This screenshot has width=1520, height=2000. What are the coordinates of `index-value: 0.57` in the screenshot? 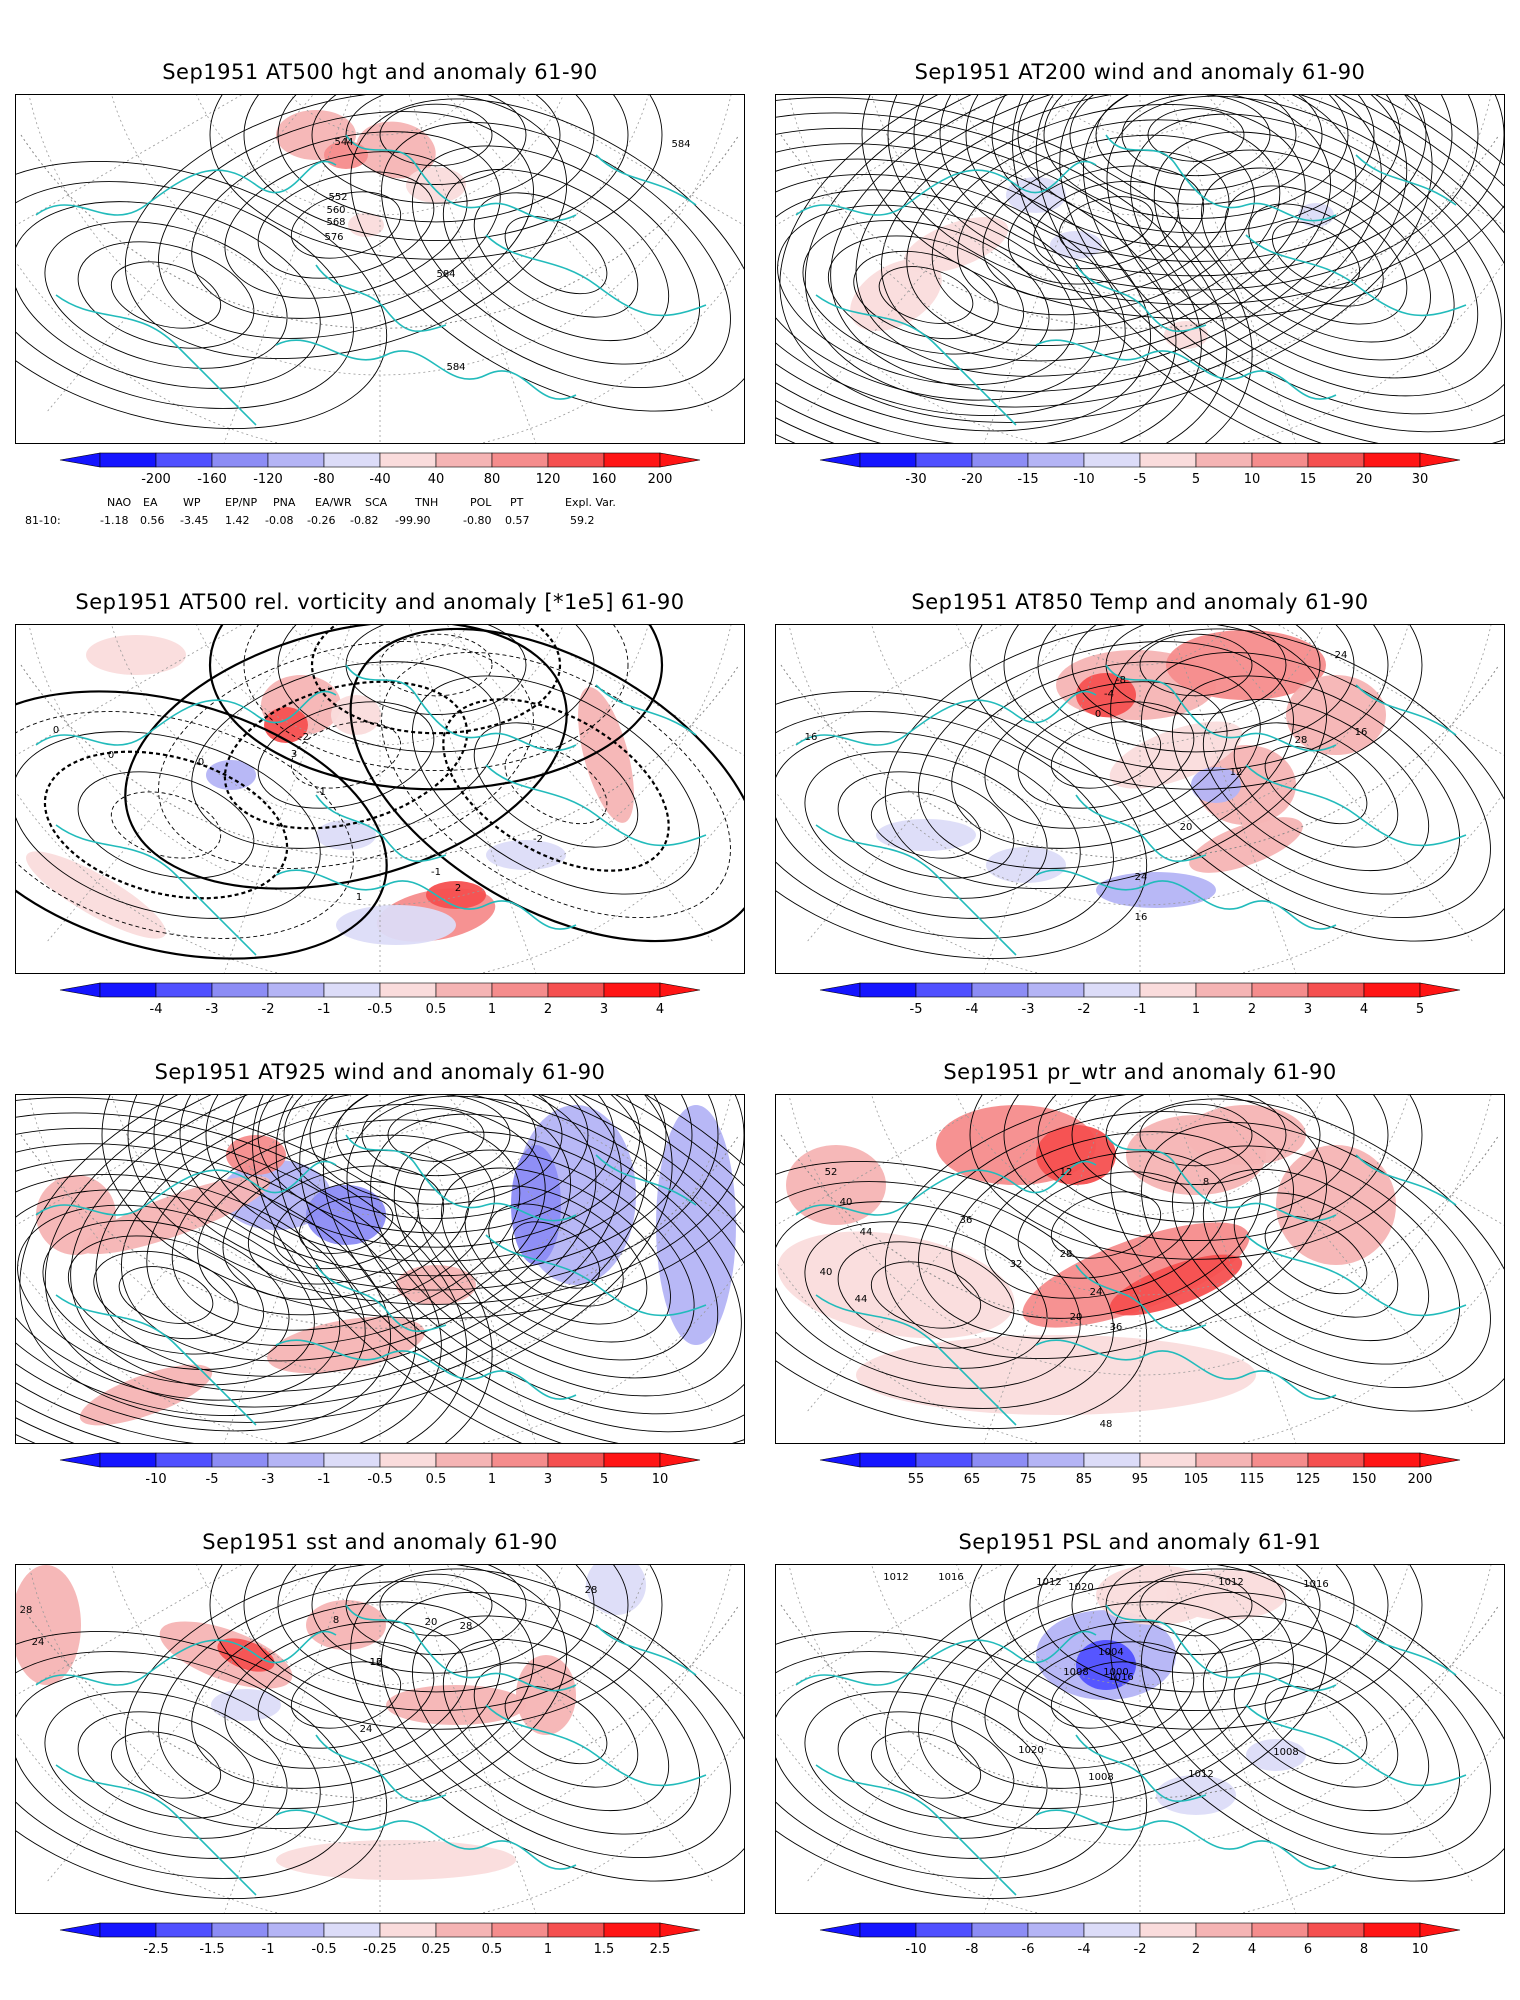 It's located at (517, 520).